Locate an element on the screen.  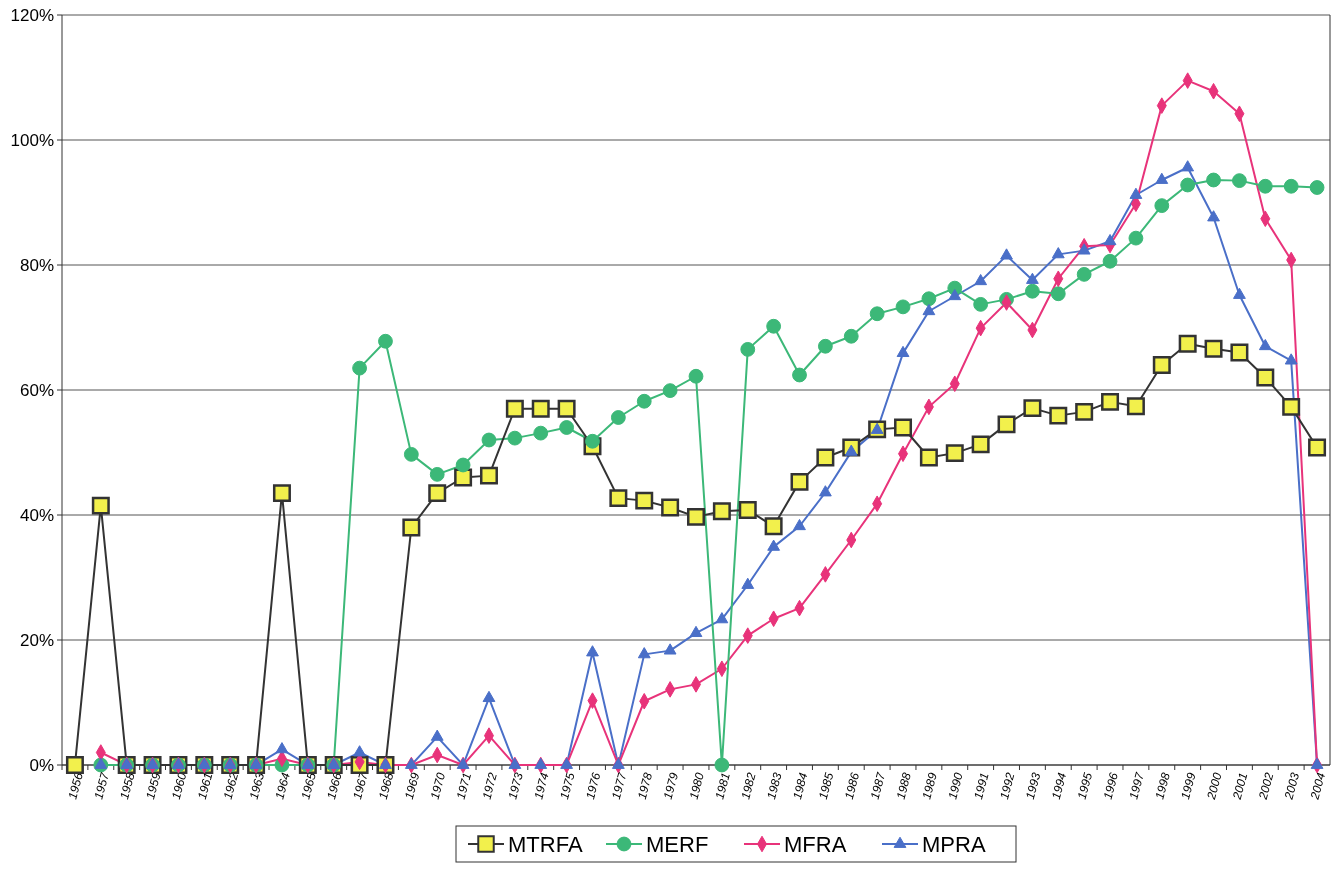
x-tick-label: 1987 is located at coordinates (878, 785).